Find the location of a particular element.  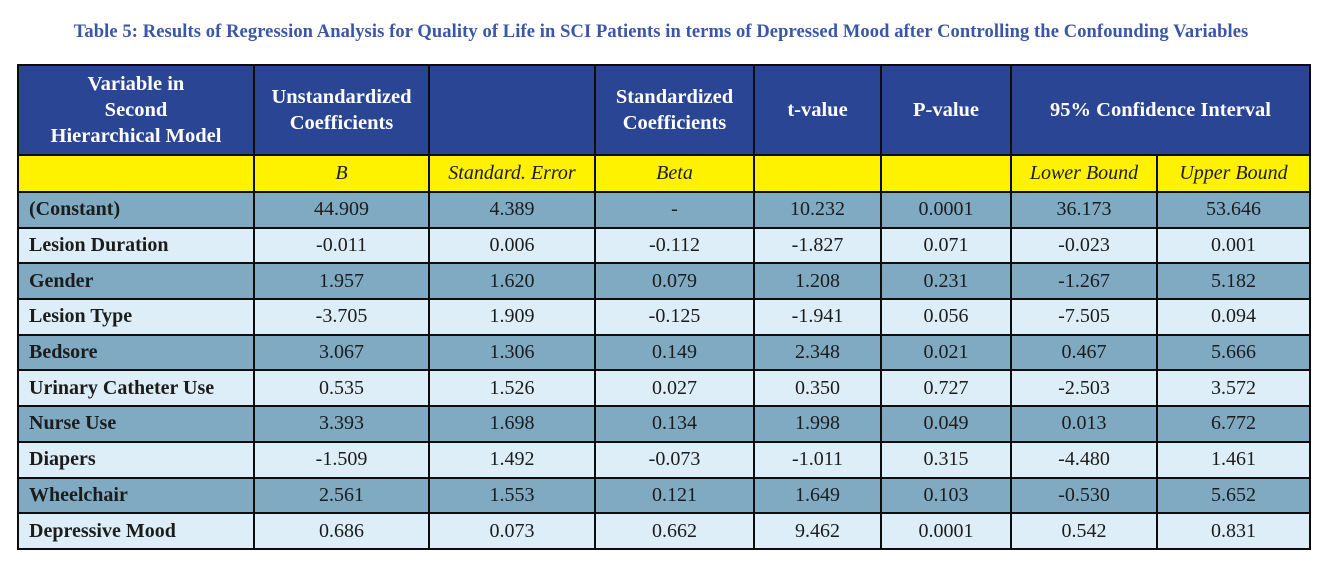

cell-beta: 0.662 is located at coordinates (674, 531).